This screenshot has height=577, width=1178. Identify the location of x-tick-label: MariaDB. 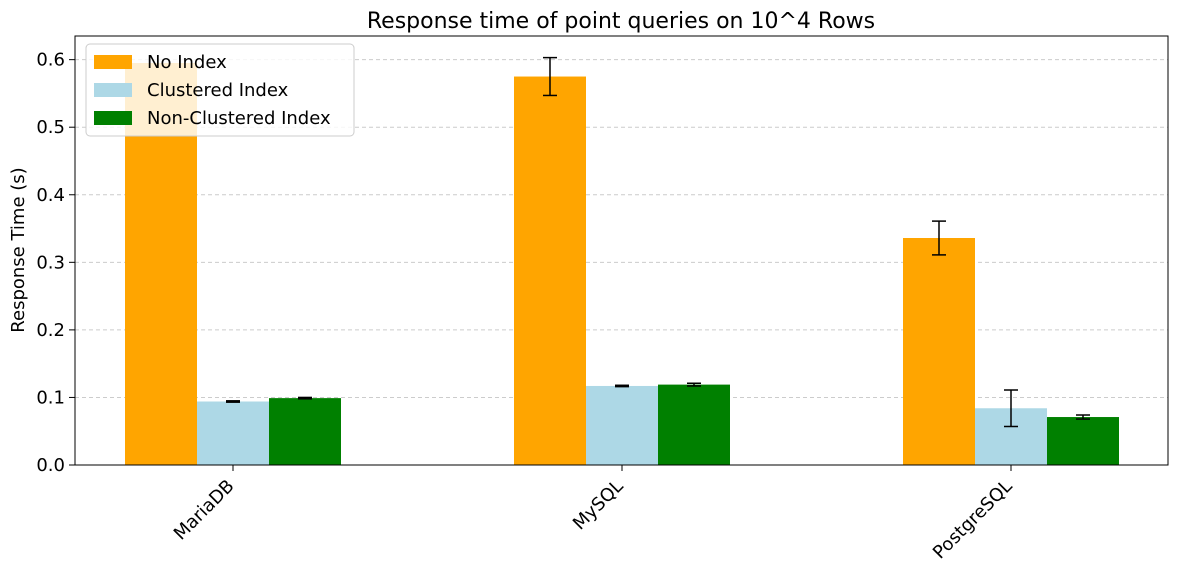
(204, 510).